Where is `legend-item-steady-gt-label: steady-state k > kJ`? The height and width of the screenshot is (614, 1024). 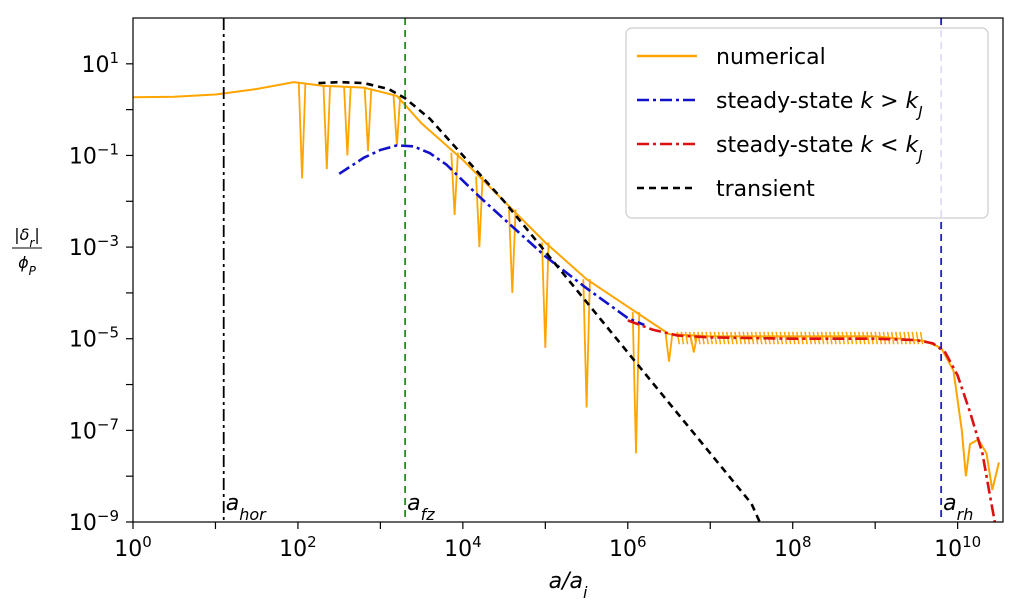
legend-item-steady-gt-label: steady-state k > kJ is located at coordinates (819, 105).